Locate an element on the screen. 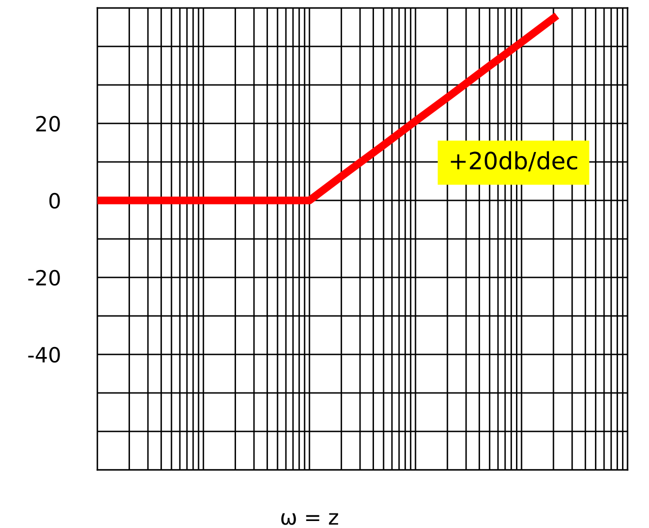 The image size is (649, 528). x-tick-label: ω = z is located at coordinates (309, 519).